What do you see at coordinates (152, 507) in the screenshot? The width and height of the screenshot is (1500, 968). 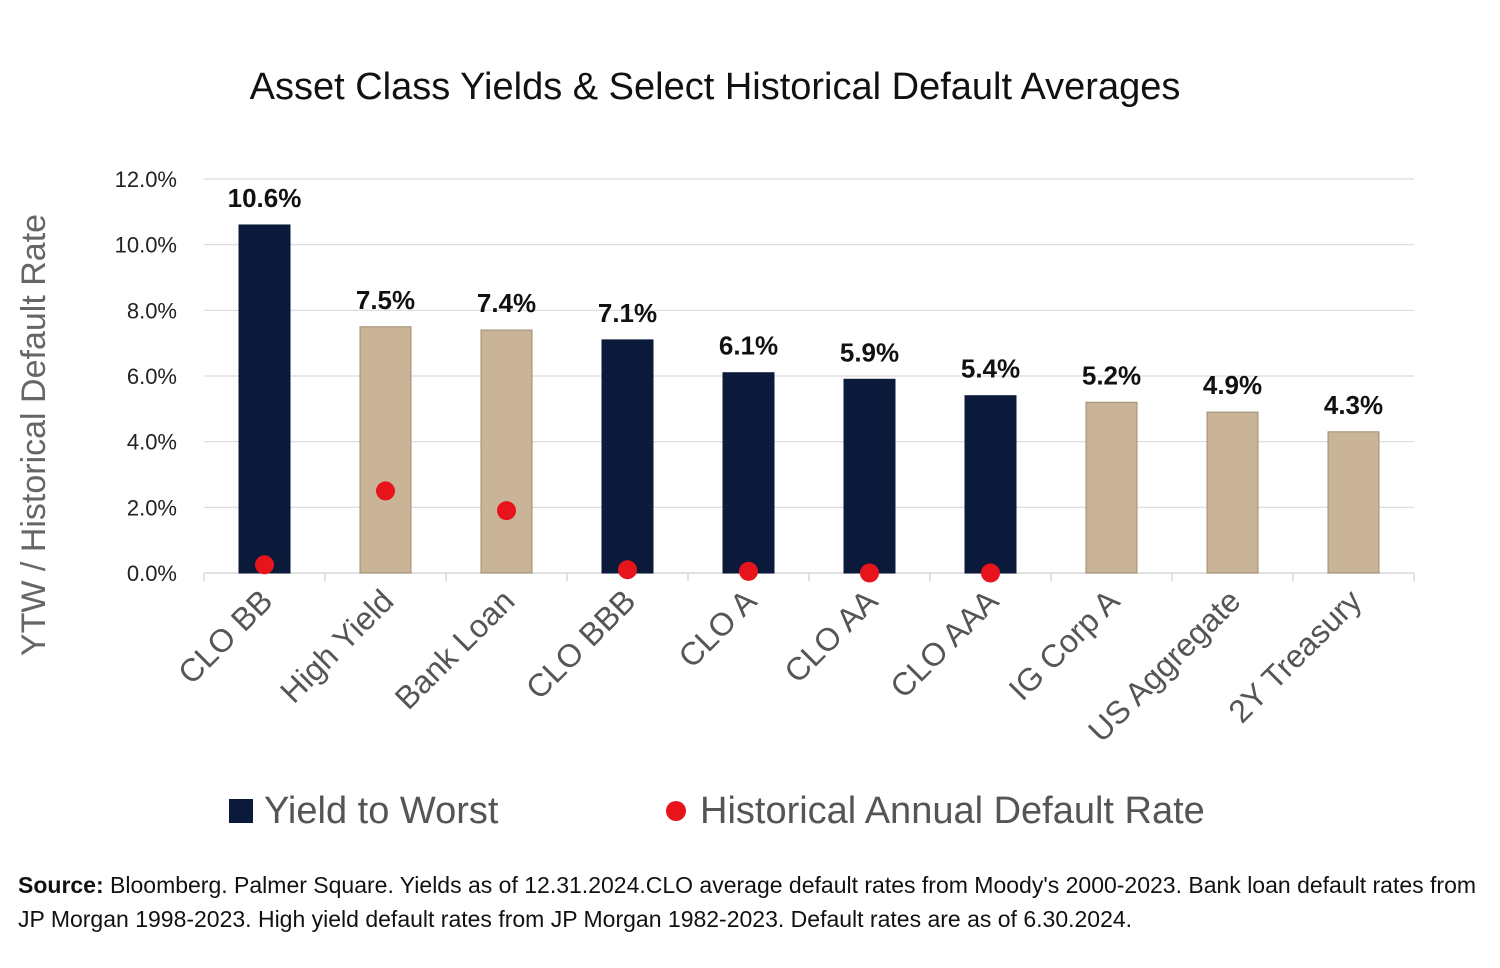 I see `y-tick-label: 2.0%` at bounding box center [152, 507].